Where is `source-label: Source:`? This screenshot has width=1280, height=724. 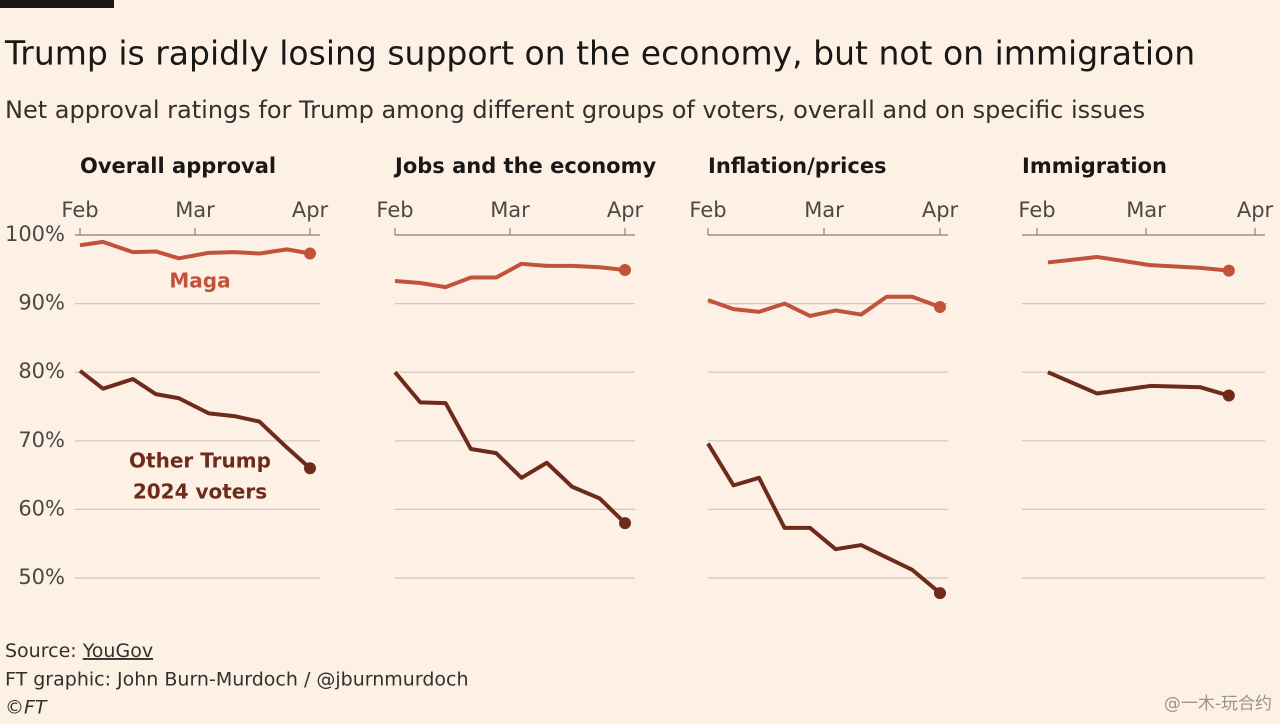
source-label: Source: is located at coordinates (41, 651).